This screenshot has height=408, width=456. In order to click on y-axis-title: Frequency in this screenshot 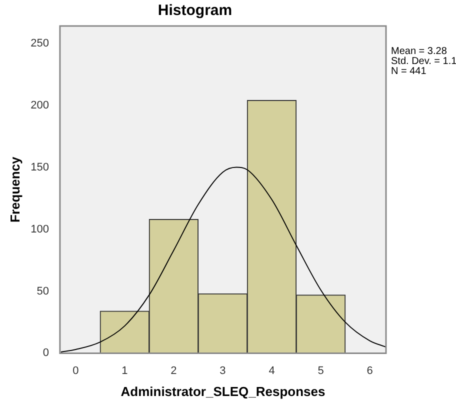, I will do `click(14, 189)`.